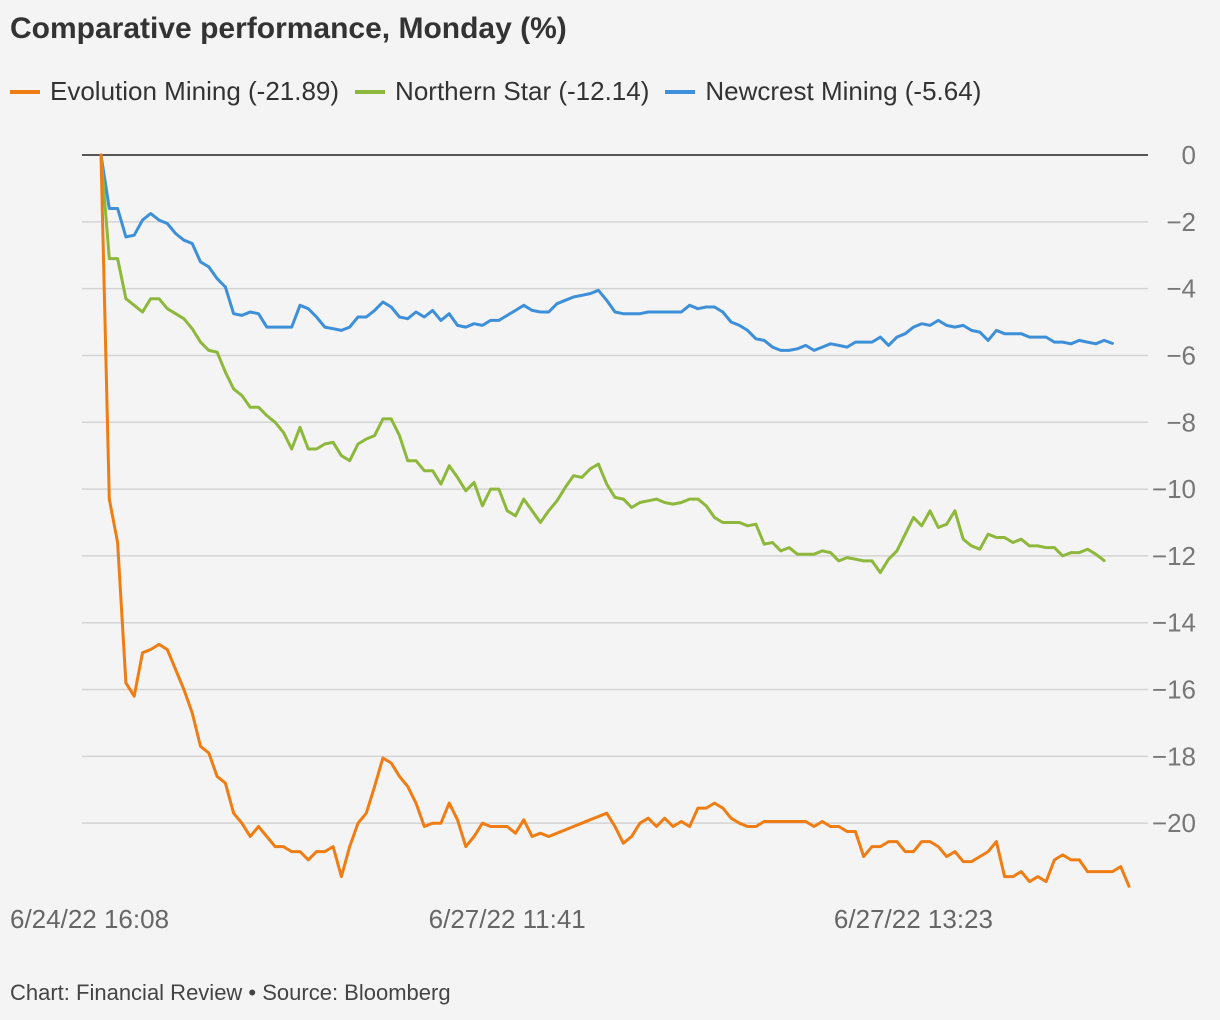 The image size is (1220, 1020). I want to click on y-tick-label: −18, so click(1174, 756).